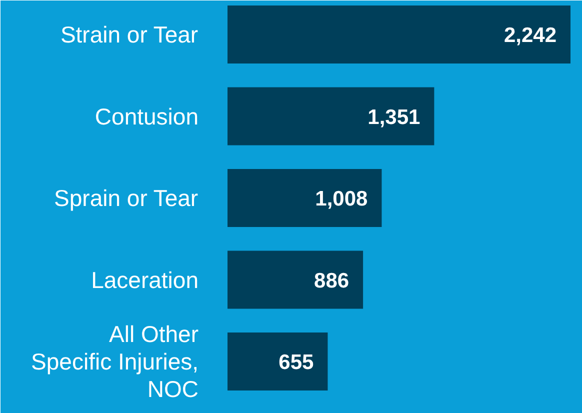 This screenshot has width=582, height=413. What do you see at coordinates (341, 199) in the screenshot?
I see `data-label: 1,008` at bounding box center [341, 199].